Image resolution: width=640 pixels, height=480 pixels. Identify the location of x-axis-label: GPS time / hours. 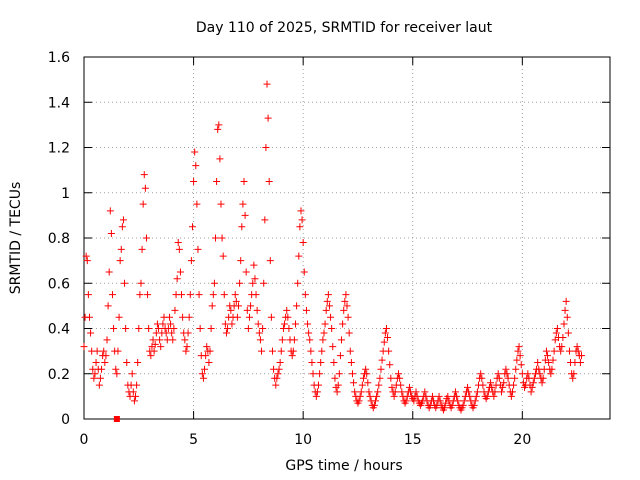
(343, 466).